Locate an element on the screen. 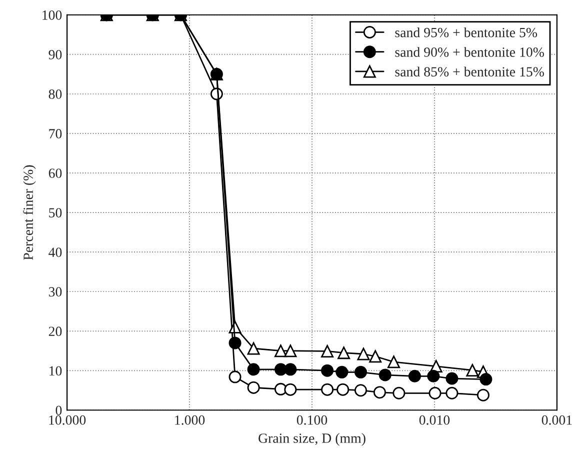 This screenshot has height=465, width=573. legend-label: sand 90% + bentonite 10% is located at coordinates (469, 52).